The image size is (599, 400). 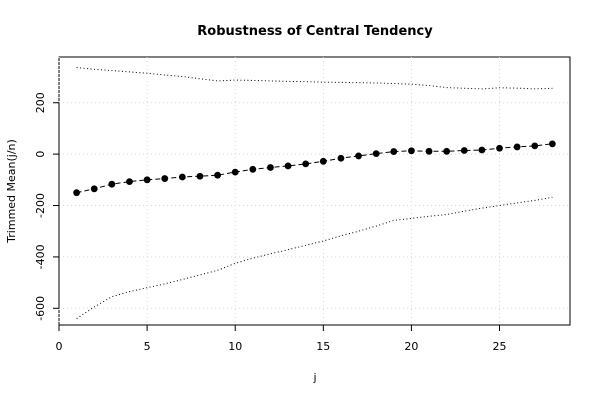 I want to click on x-axis: 0 5 10 15 20 25, so click(x=281, y=338).